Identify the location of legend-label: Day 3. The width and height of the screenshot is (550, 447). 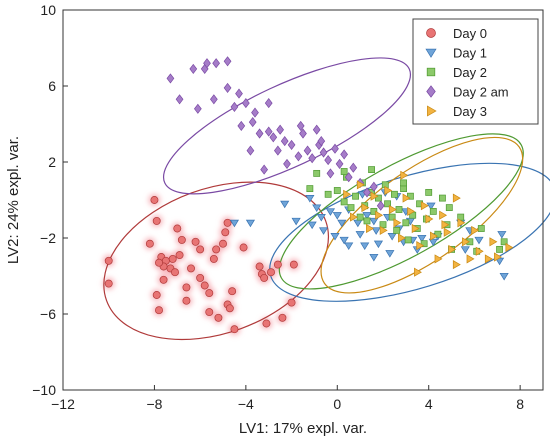
(470, 111).